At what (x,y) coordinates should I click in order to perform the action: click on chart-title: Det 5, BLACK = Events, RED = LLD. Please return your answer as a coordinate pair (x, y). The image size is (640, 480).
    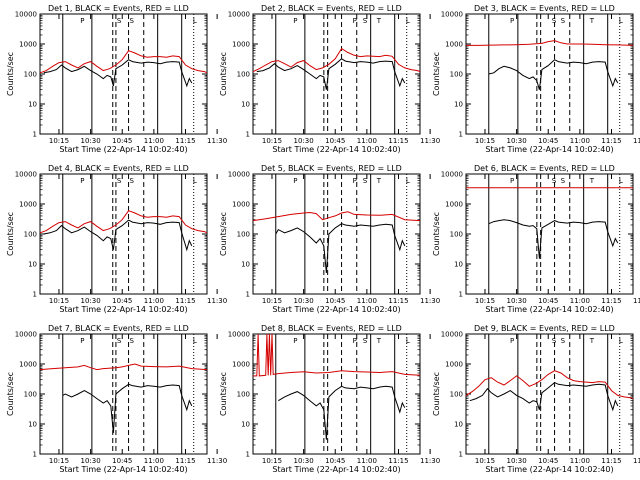
    Looking at the image, I should click on (331, 168).